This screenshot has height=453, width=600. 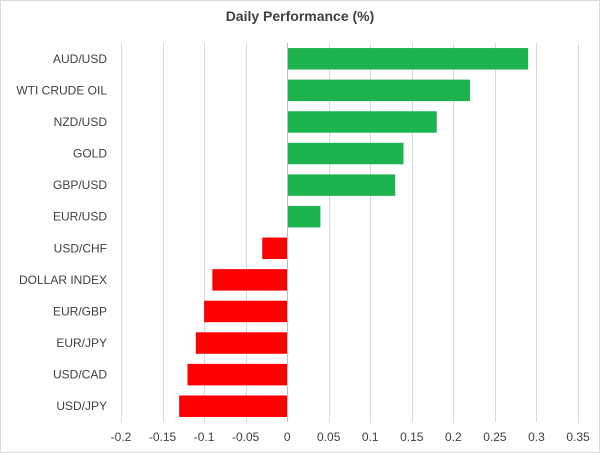 I want to click on x-tick-label: -0.15, so click(x=163, y=437).